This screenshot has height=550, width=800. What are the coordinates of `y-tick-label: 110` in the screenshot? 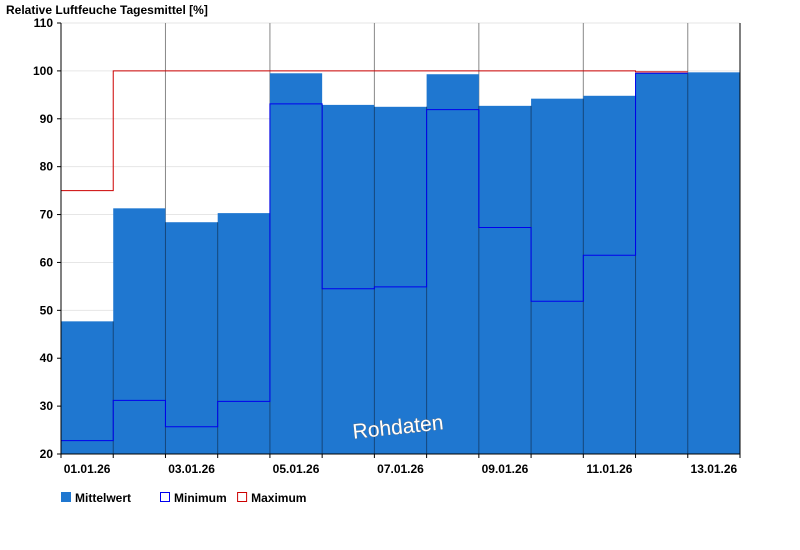 It's located at (44, 23).